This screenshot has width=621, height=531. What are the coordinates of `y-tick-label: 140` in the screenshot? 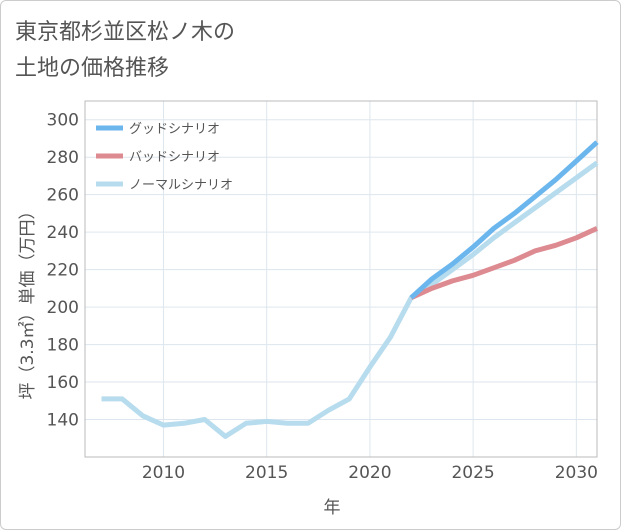 It's located at (63, 421).